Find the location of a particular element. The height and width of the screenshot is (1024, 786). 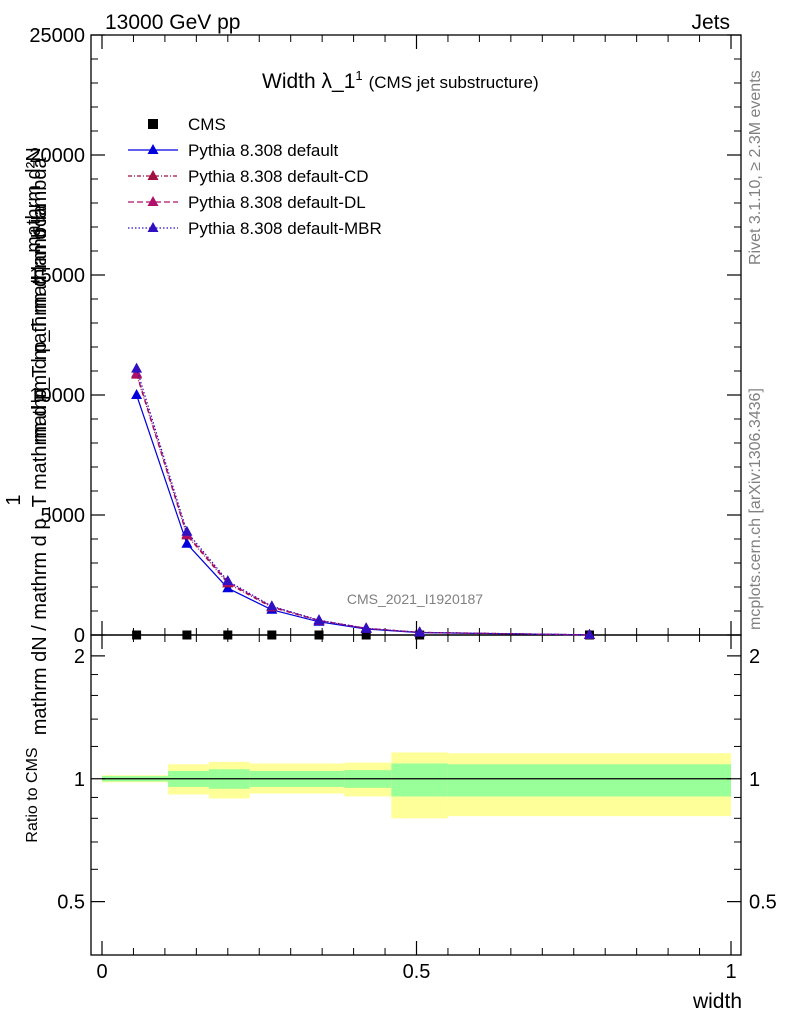

ratio-tick-label: 0.5 is located at coordinates (71, 903).